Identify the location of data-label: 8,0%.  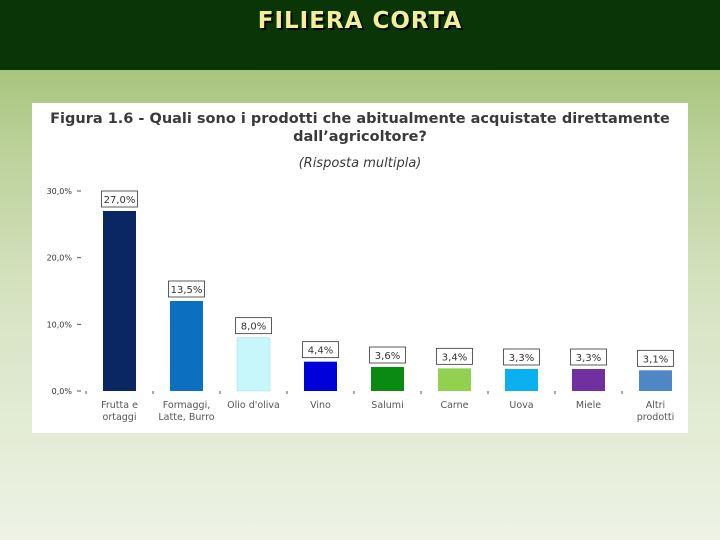
(253, 327).